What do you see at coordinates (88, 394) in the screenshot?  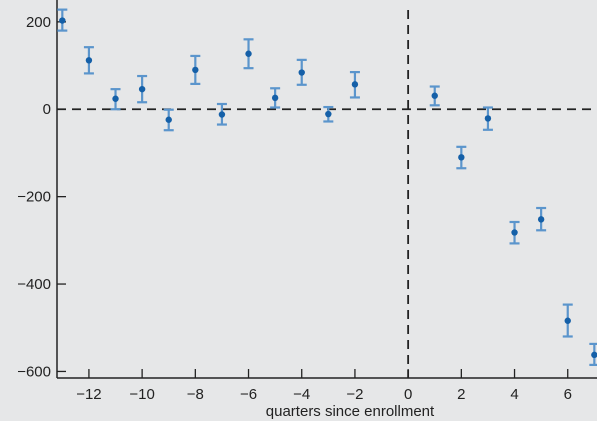 I see `x-tick-label: −12` at bounding box center [88, 394].